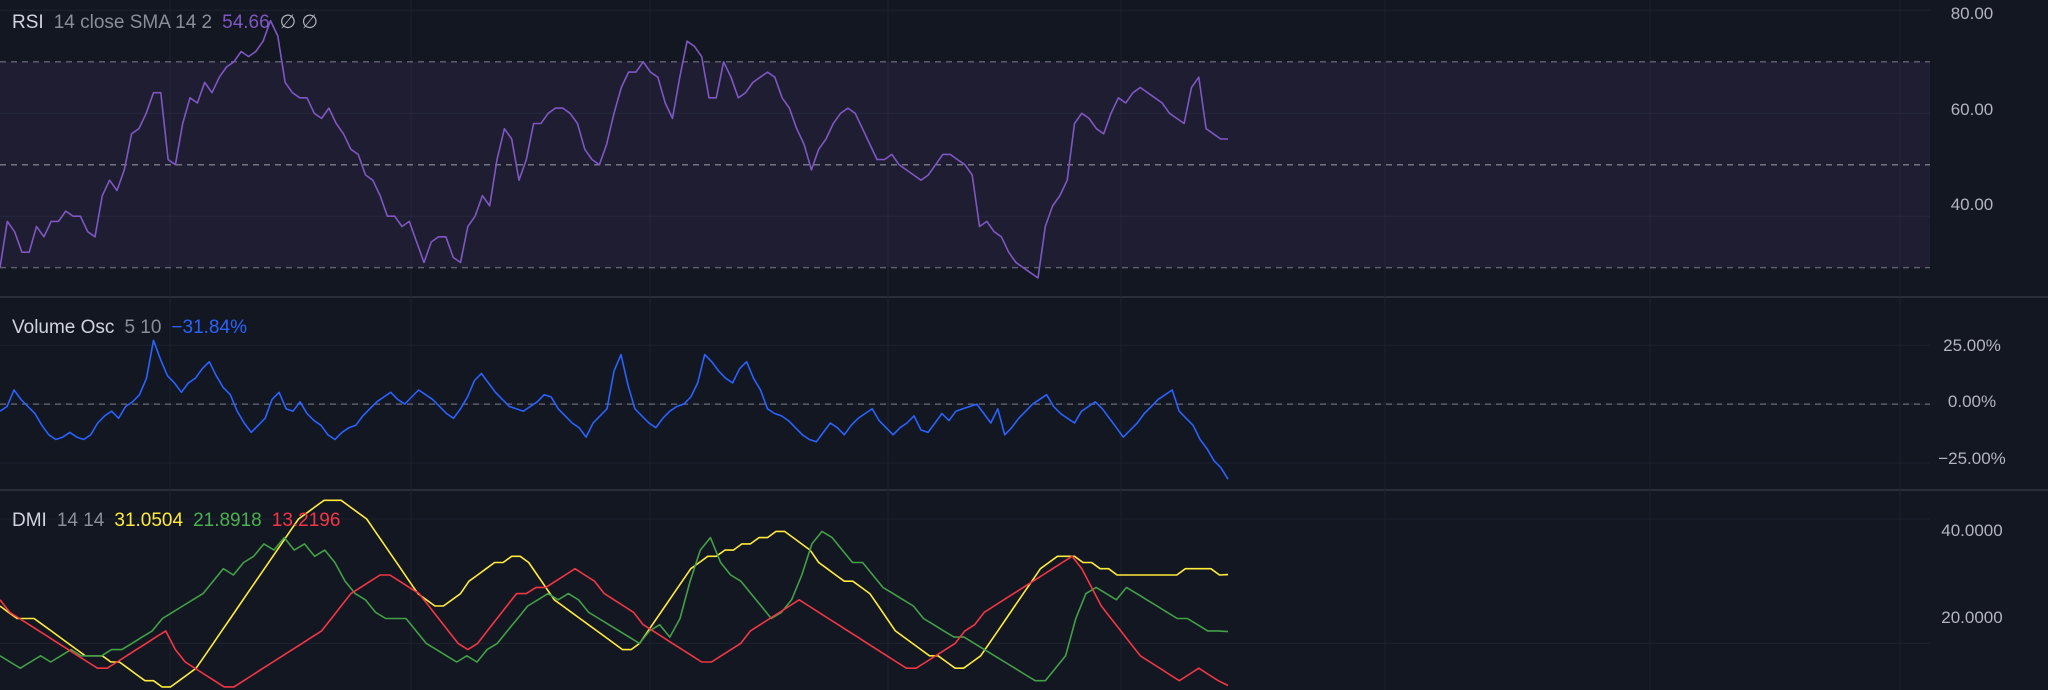 The width and height of the screenshot is (2048, 690). Describe the element at coordinates (227, 520) in the screenshot. I see `dmi-legend-plus-di: 21.8918` at that location.